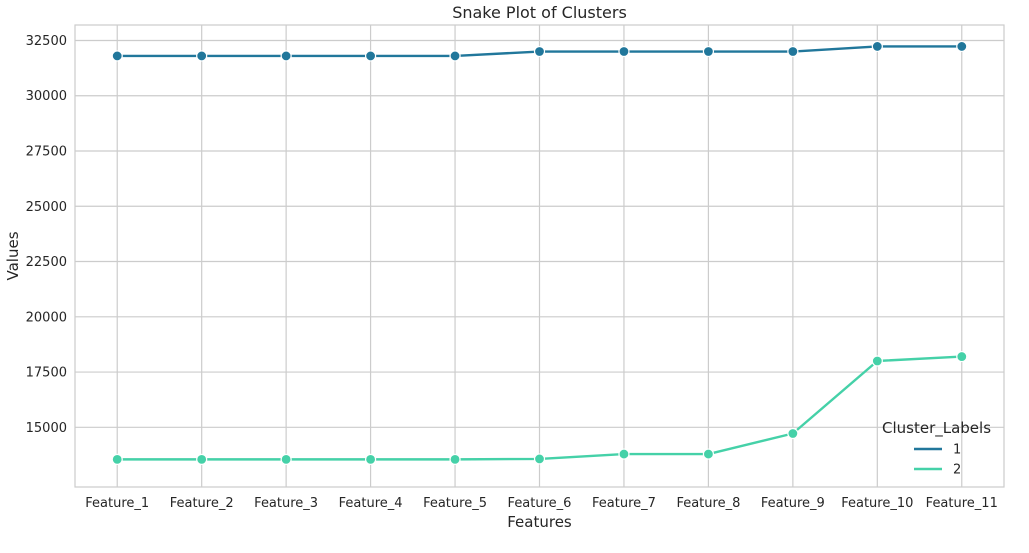  Describe the element at coordinates (540, 503) in the screenshot. I see `x-tick-label: Feature_6` at that location.